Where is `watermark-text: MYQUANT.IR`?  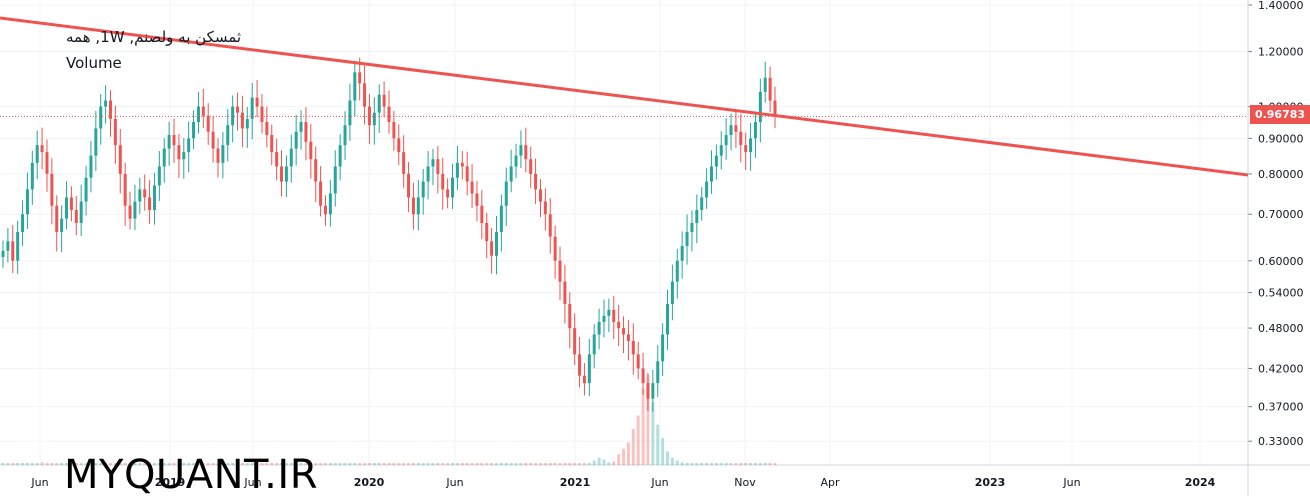
watermark-text: MYQUANT.IR is located at coordinates (191, 475).